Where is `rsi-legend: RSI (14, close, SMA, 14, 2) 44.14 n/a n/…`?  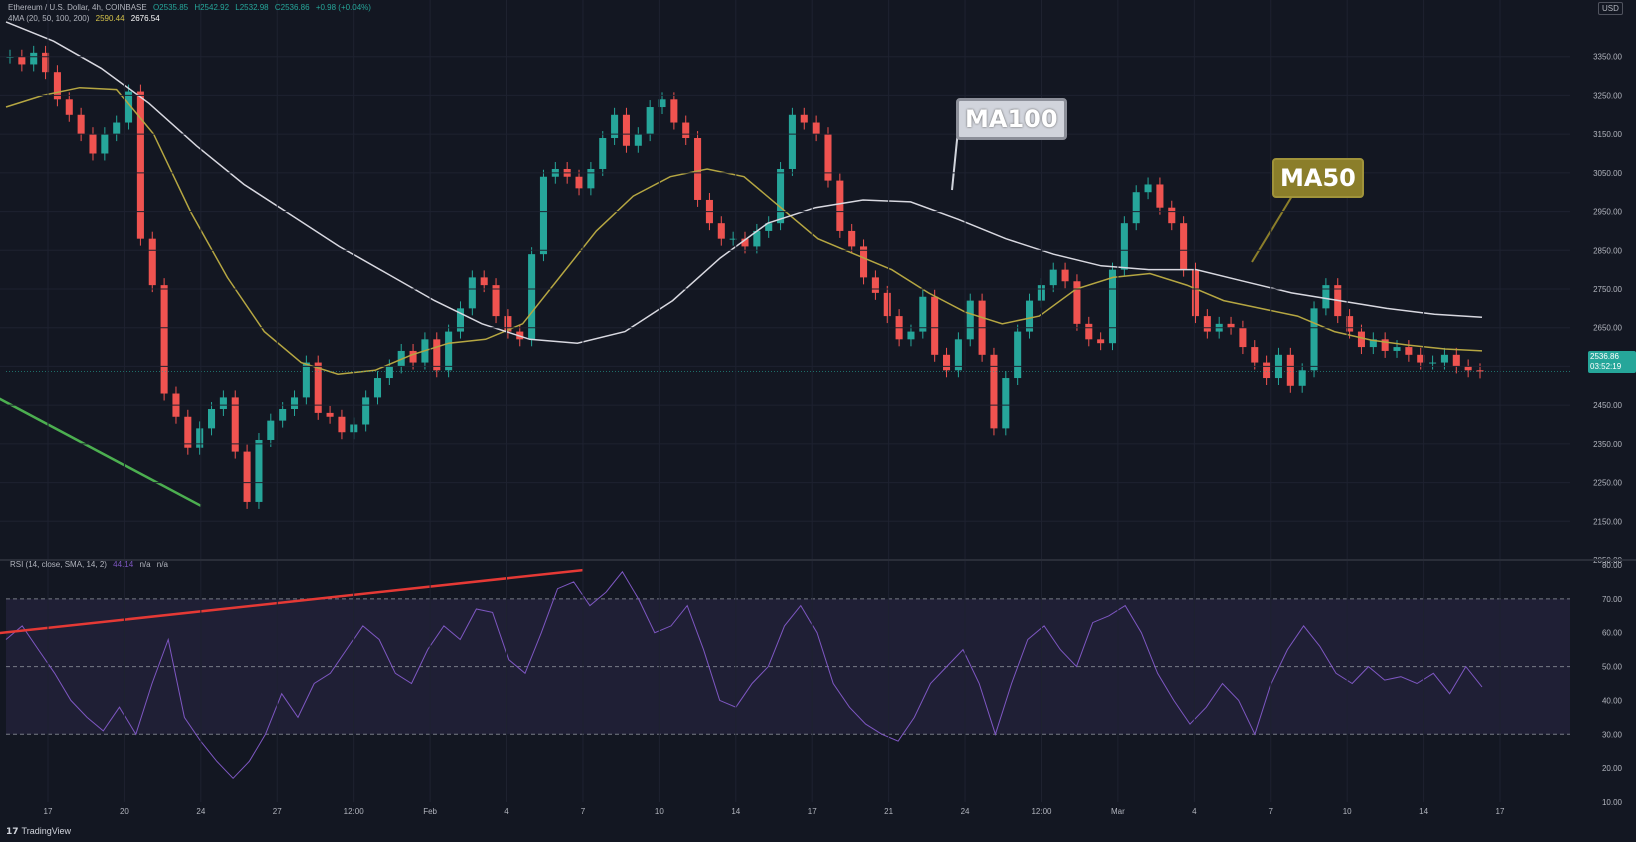 rsi-legend: RSI (14, close, SMA, 14, 2) 44.14 n/a n/… is located at coordinates (91, 564).